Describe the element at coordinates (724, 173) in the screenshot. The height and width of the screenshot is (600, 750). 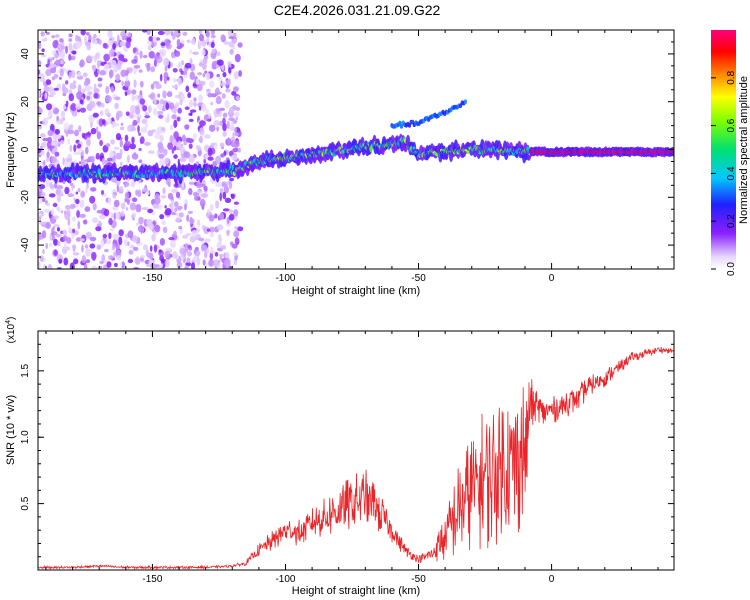
I see `colorbar-ticks: 0.0 0.2 0.4 0.6 0.8` at that location.